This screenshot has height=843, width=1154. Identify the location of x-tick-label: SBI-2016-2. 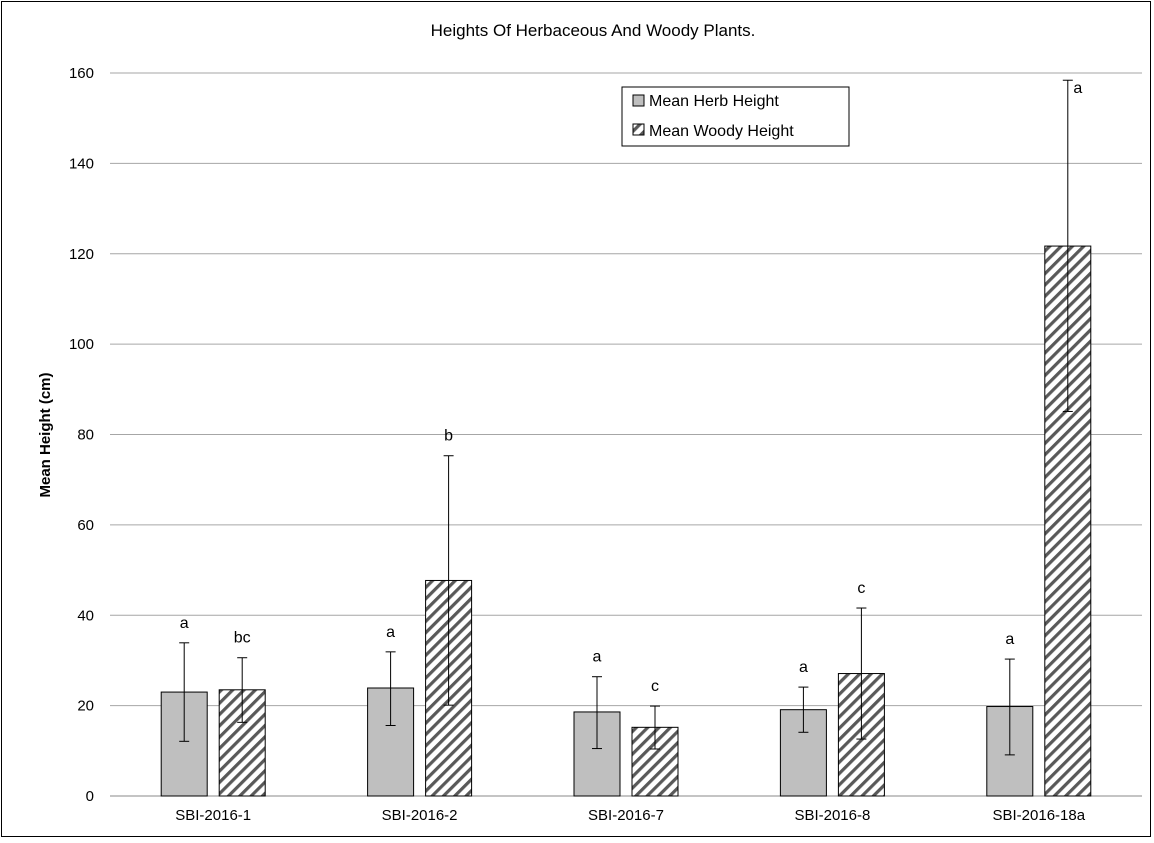
(420, 815).